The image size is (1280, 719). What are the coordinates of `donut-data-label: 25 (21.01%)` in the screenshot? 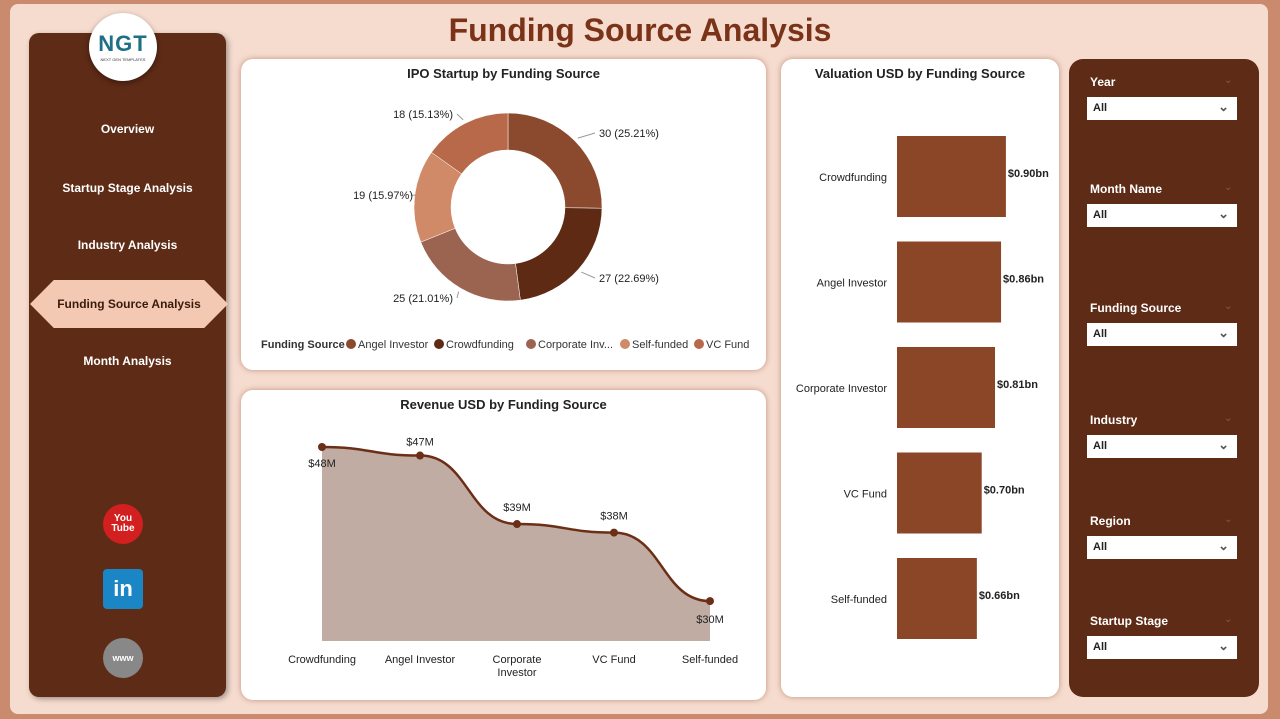 It's located at (423, 299).